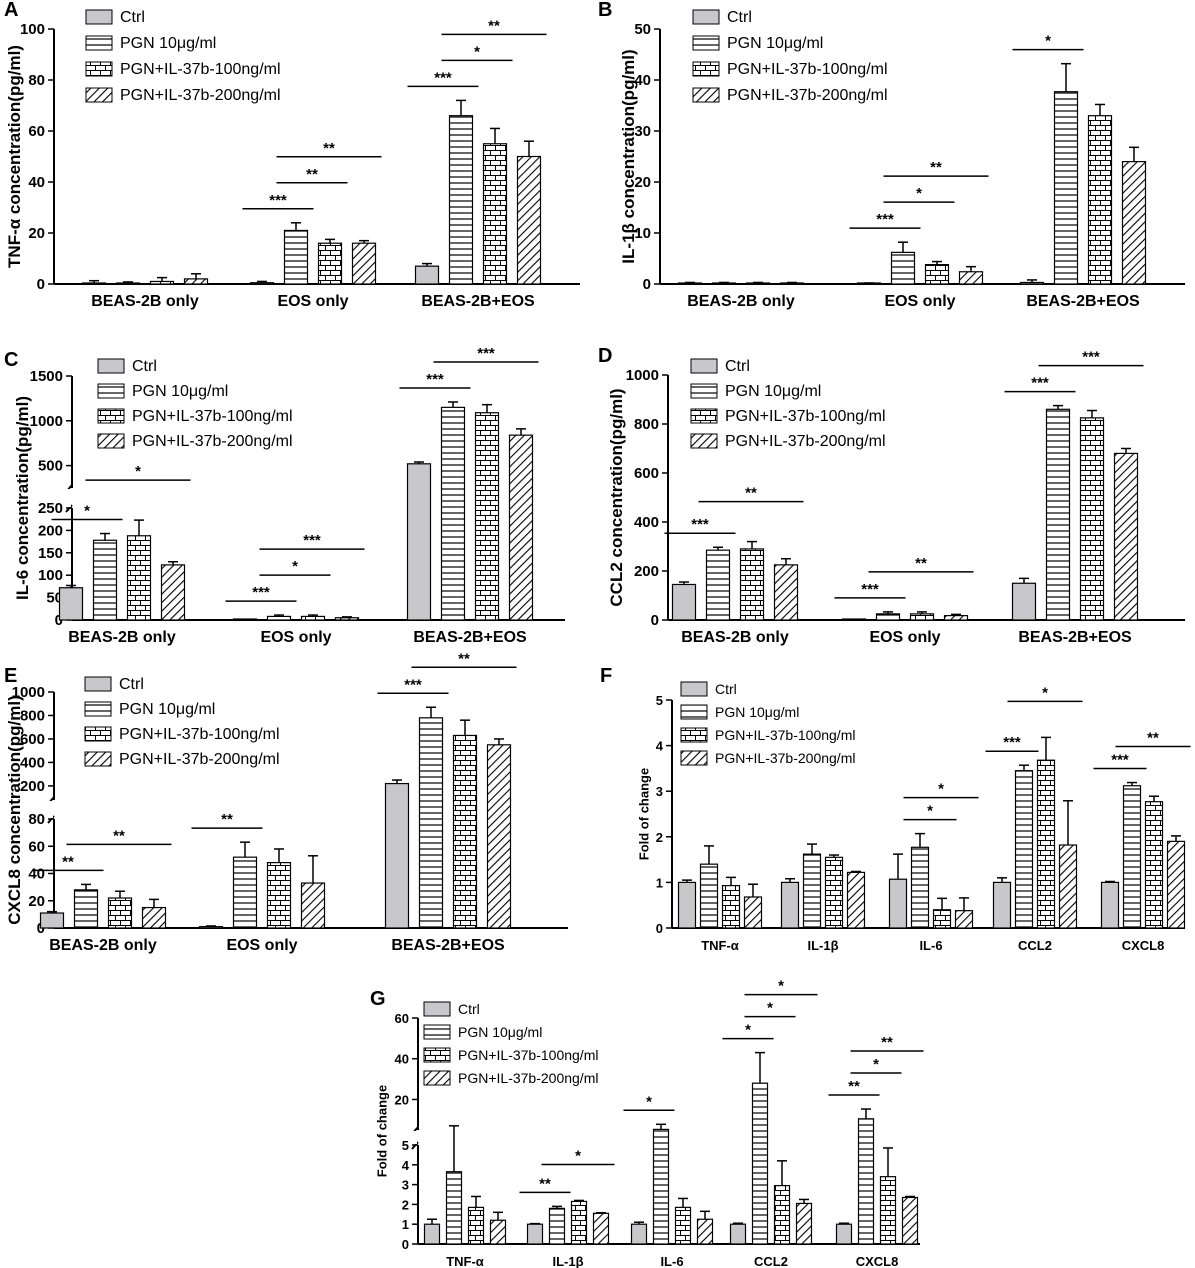 The width and height of the screenshot is (1195, 1268). What do you see at coordinates (1075, 637) in the screenshot?
I see `x-category-label: BEAS-2B+EOS` at bounding box center [1075, 637].